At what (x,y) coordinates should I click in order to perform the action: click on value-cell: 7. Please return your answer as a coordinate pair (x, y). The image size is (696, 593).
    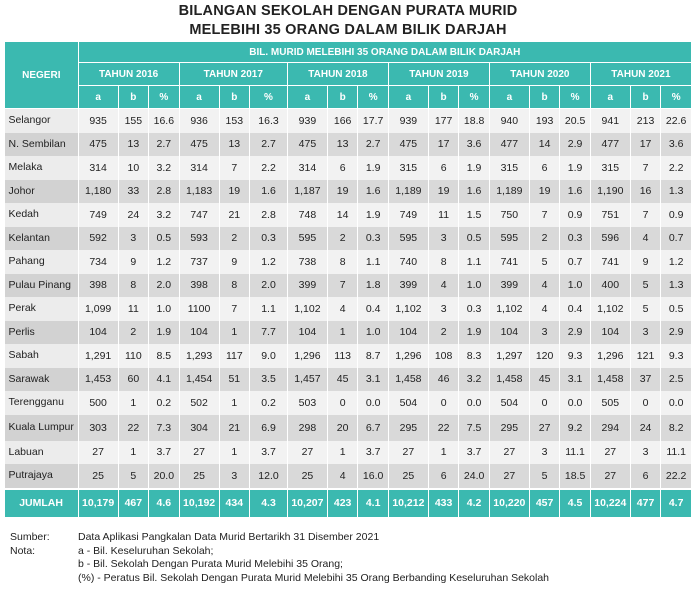
    Looking at the image, I should click on (235, 168).